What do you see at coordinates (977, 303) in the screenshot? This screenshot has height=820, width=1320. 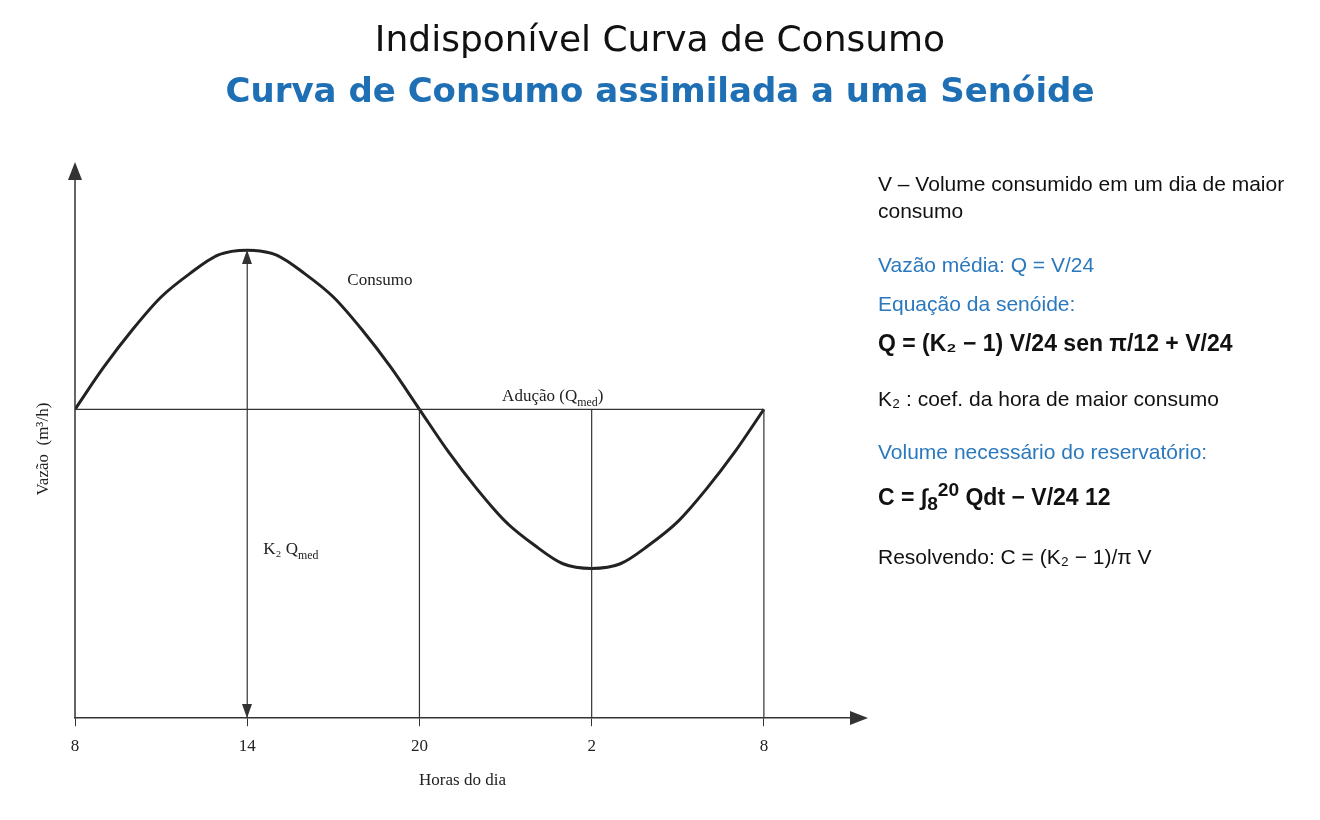 I see `text: Equação da senóide:` at bounding box center [977, 303].